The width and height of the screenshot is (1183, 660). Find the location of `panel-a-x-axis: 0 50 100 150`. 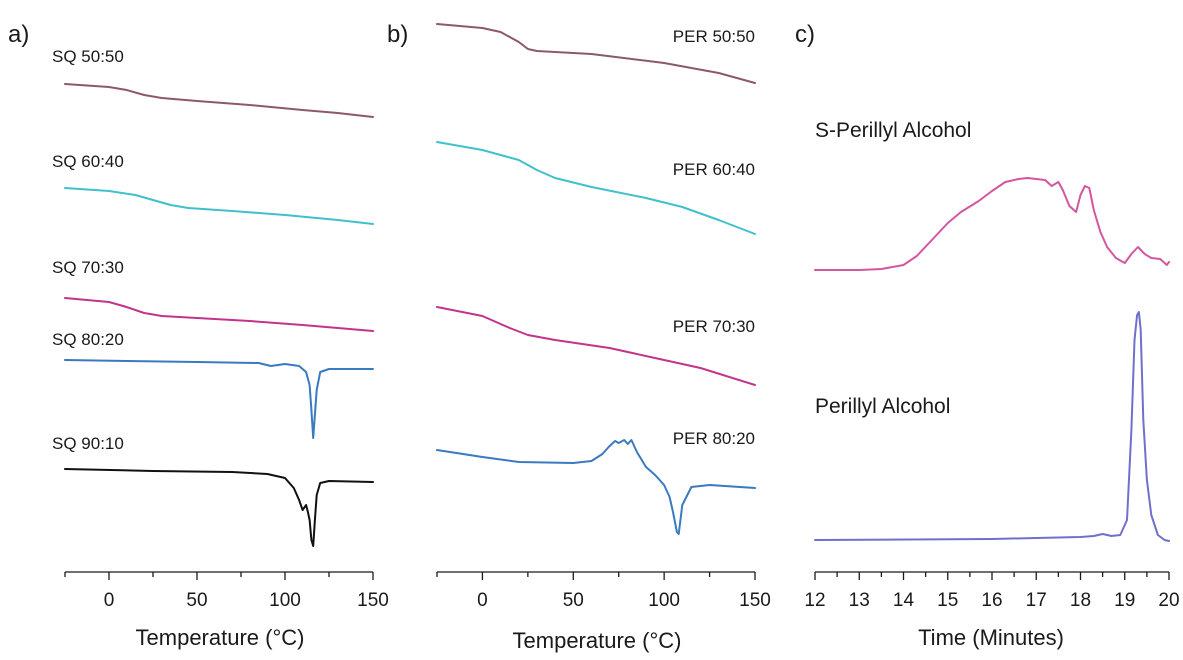

panel-a-x-axis: 0 50 100 150 is located at coordinates (226, 591).